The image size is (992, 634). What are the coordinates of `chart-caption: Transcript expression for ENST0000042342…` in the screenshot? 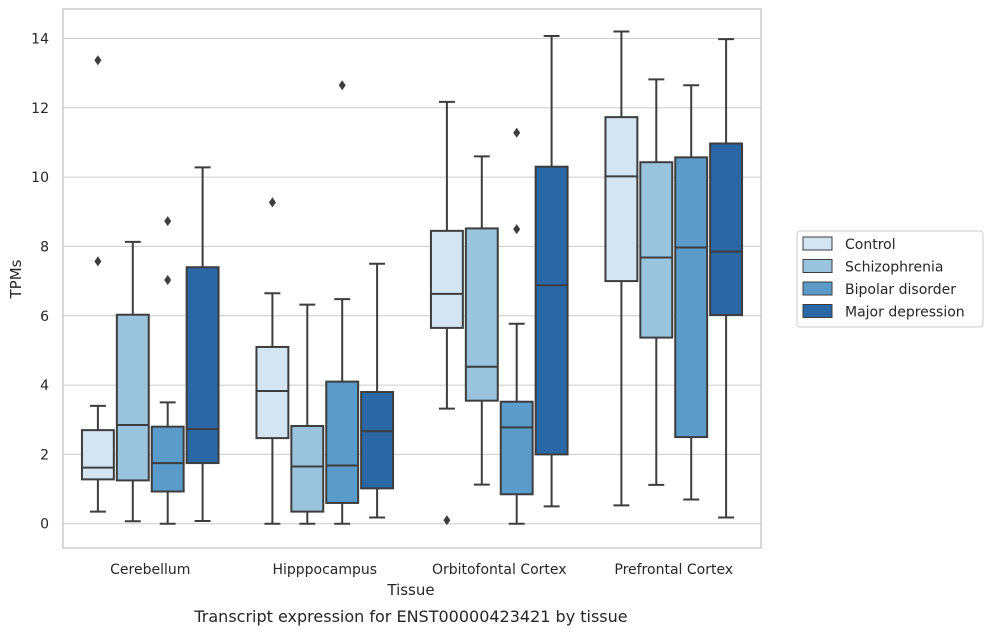 It's located at (410, 616).